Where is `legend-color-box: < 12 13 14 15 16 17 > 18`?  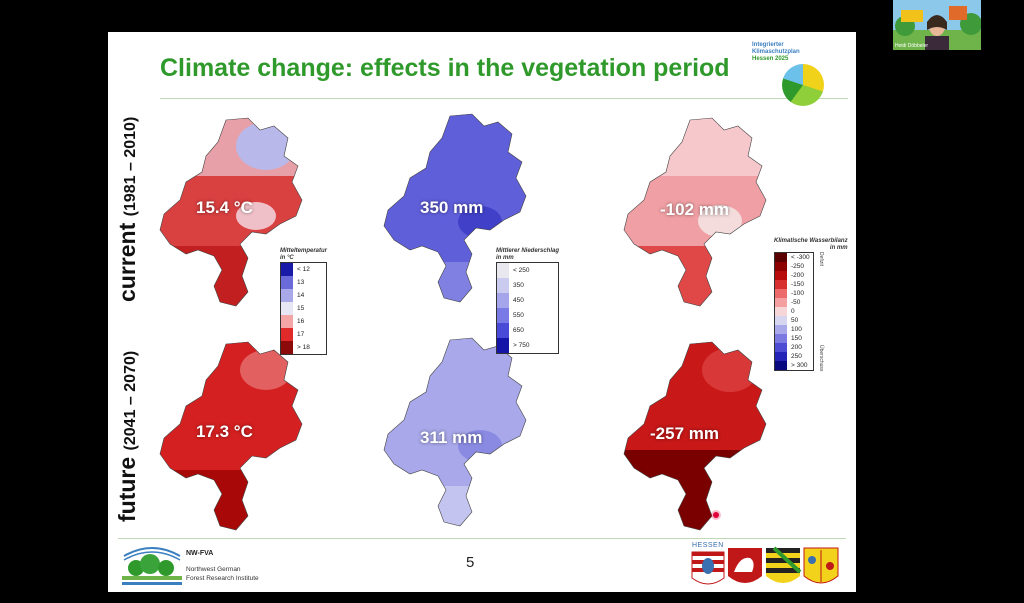
legend-color-box: < 12 13 14 15 16 17 > 18 is located at coordinates (304, 308).